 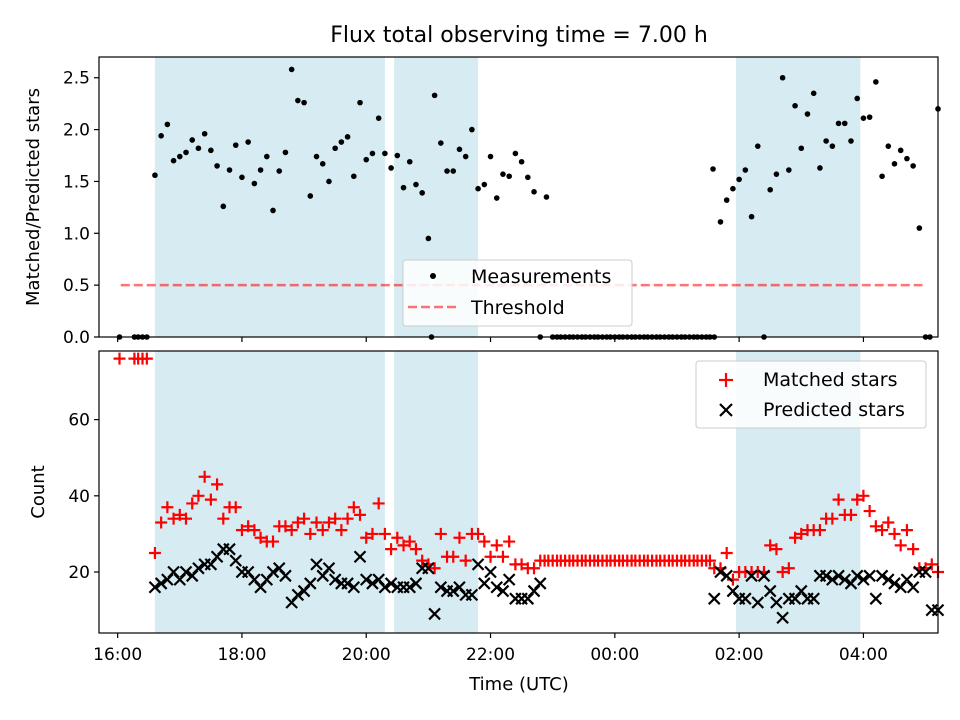 I want to click on chart-title: Flux total observing time = 7.00 h, so click(x=519, y=35).